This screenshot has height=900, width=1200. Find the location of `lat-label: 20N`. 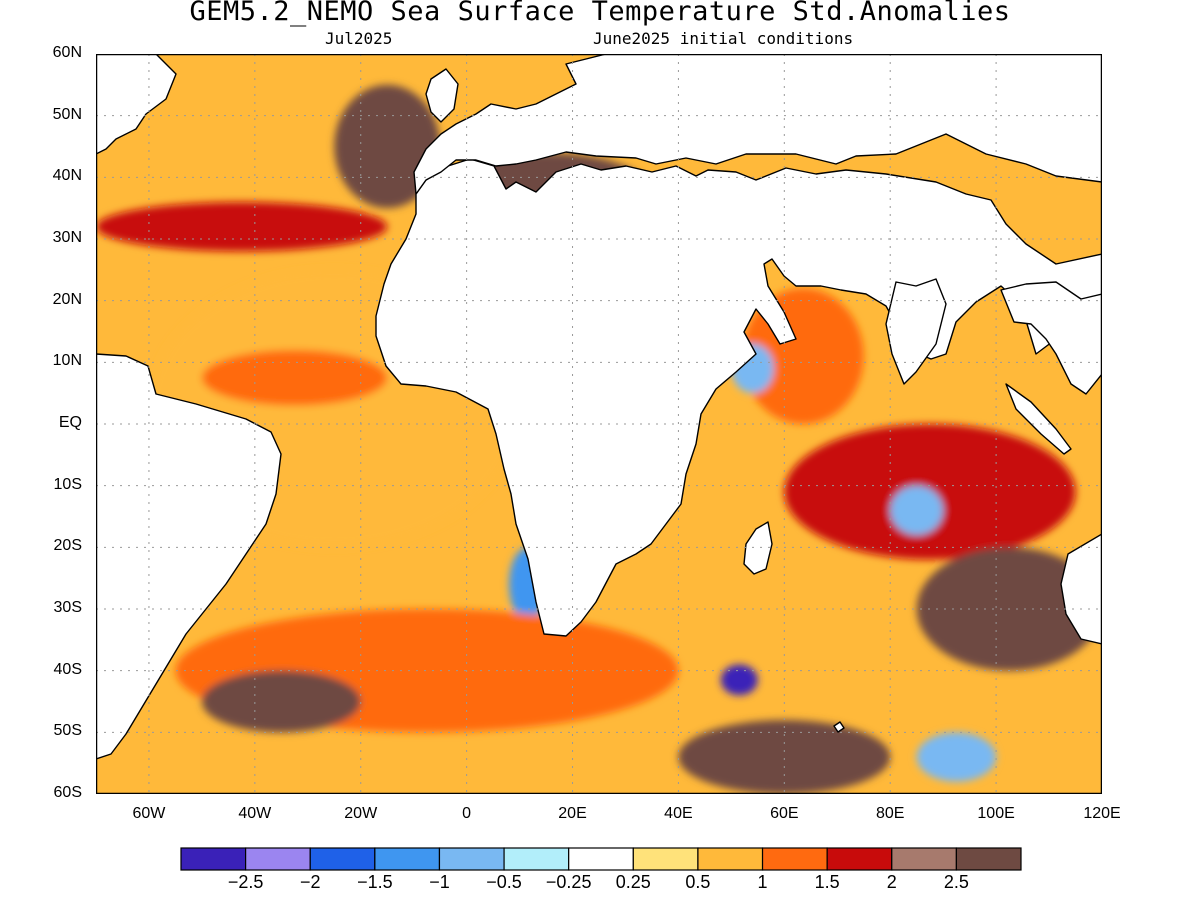

lat-label: 20N is located at coordinates (67, 299).